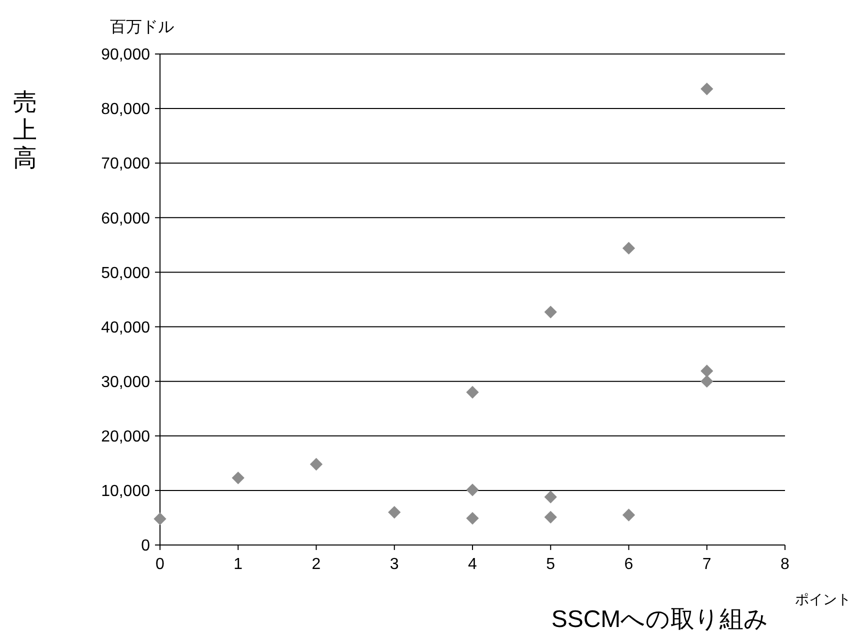 The height and width of the screenshot is (641, 867). Describe the element at coordinates (125, 109) in the screenshot. I see `y-tick-label: 80,000` at that location.